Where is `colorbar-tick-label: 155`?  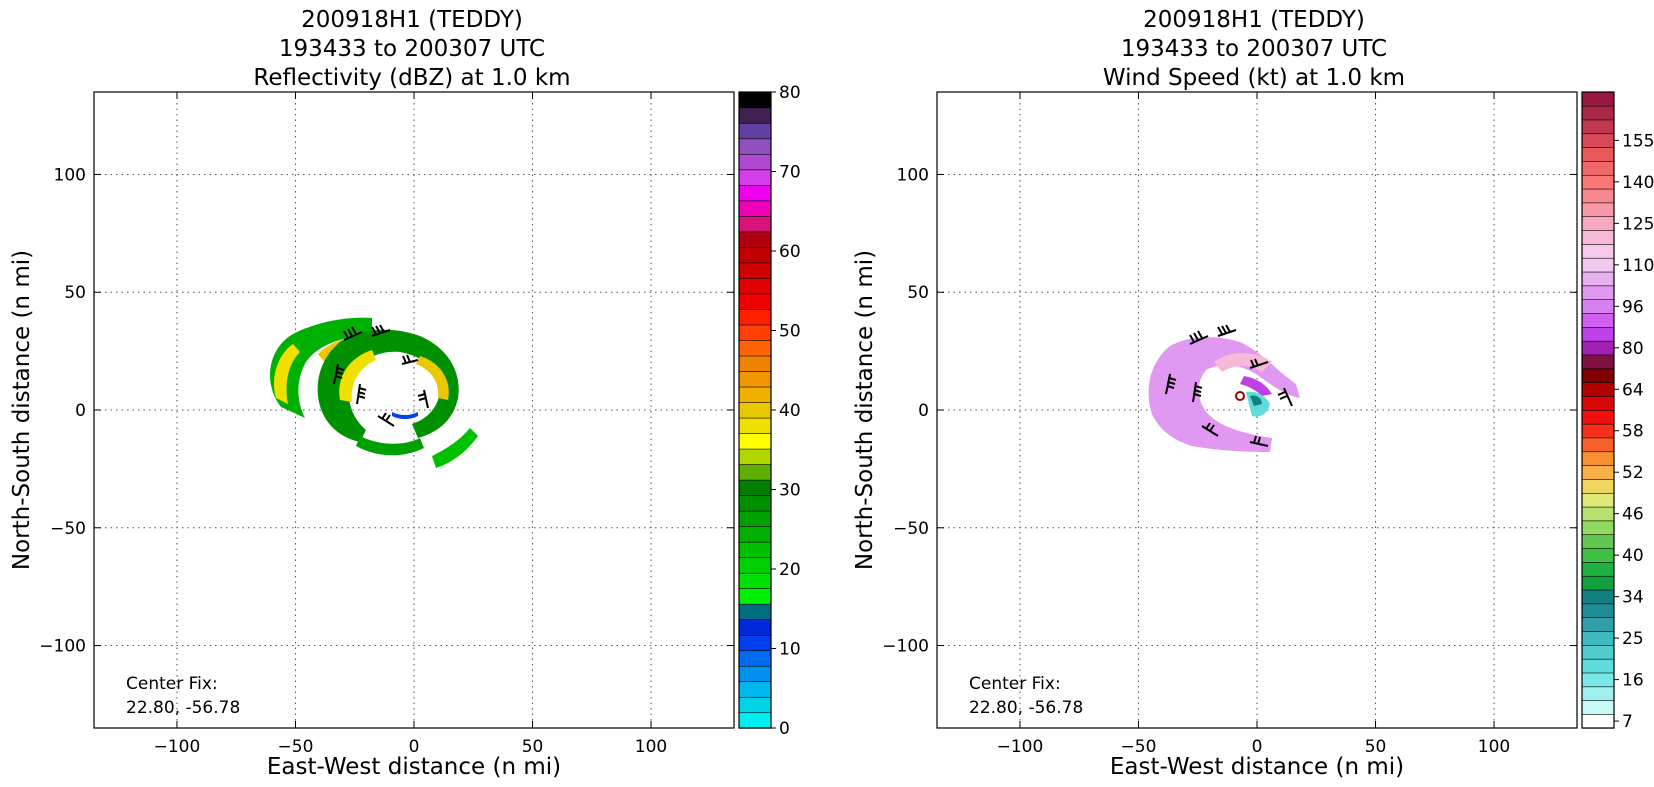
colorbar-tick-label: 155 is located at coordinates (1638, 141).